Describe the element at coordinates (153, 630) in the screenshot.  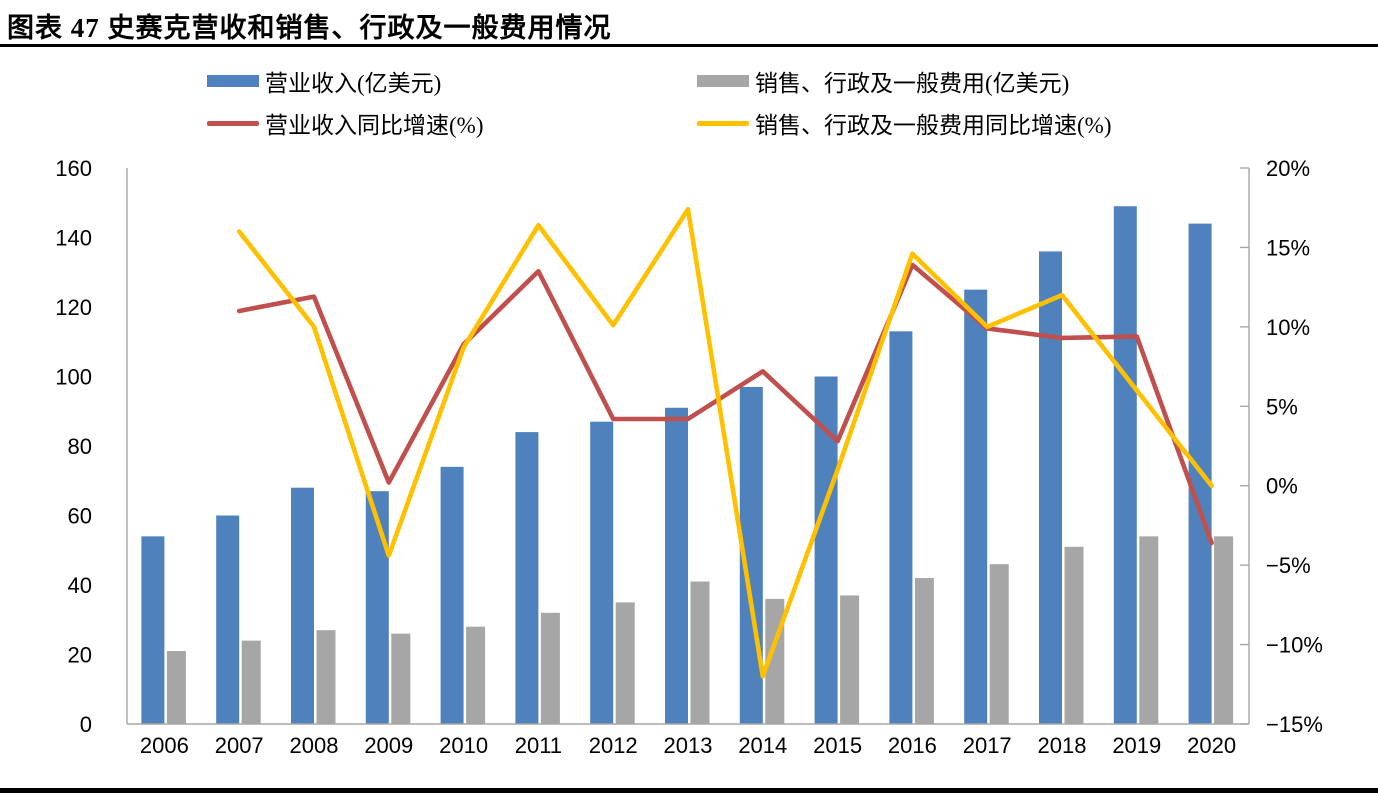
I see `bar-revenue-2006` at that location.